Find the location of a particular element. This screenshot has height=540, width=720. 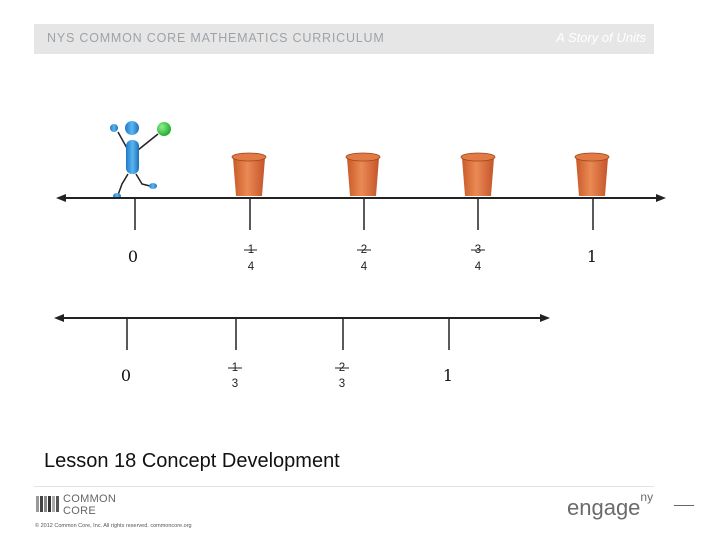

brand-sup: ny is located at coordinates (647, 496).